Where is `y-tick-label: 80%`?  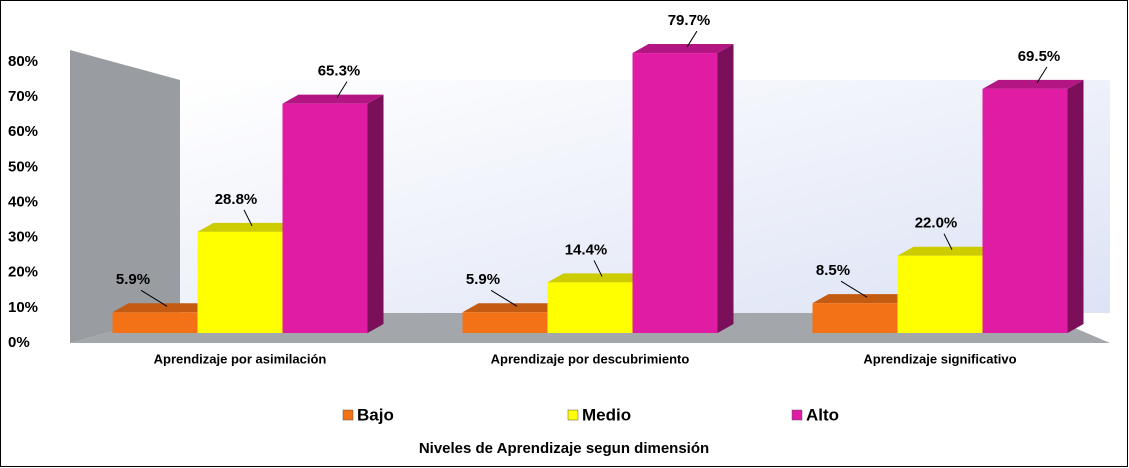
y-tick-label: 80% is located at coordinates (23, 61).